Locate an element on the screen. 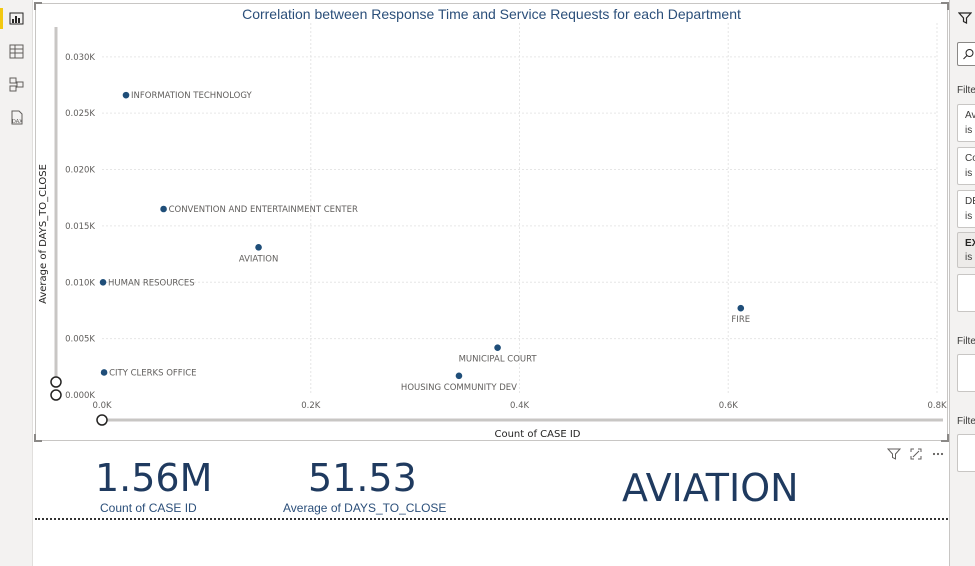 The height and width of the screenshot is (566, 975). x-tick-label: 0.2K is located at coordinates (311, 406).